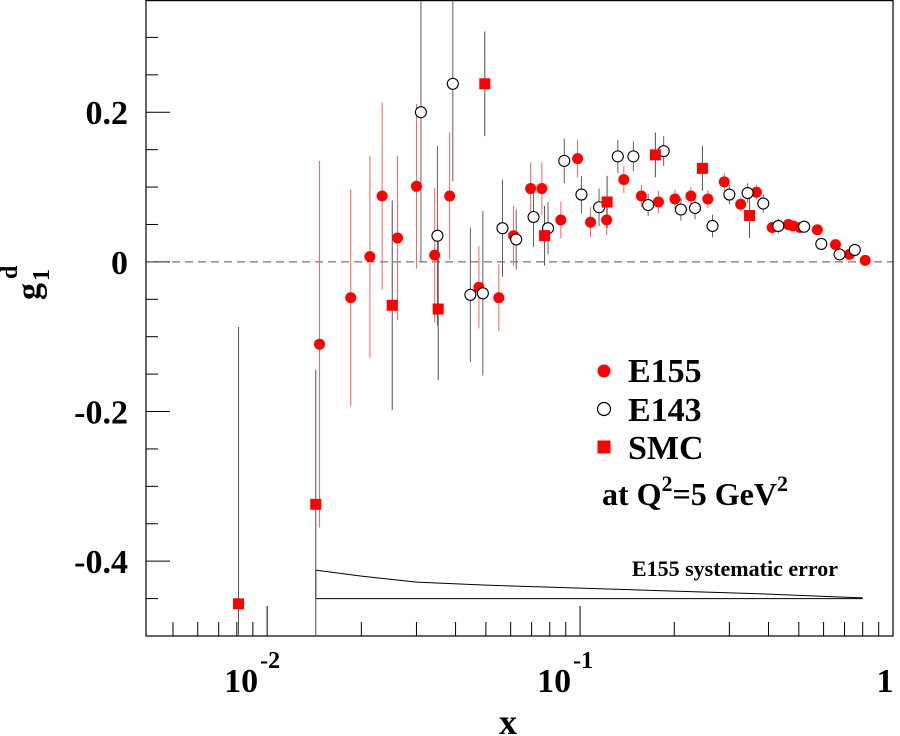  Describe the element at coordinates (42, 275) in the screenshot. I see `y-axis-title-subscript: 1` at that location.